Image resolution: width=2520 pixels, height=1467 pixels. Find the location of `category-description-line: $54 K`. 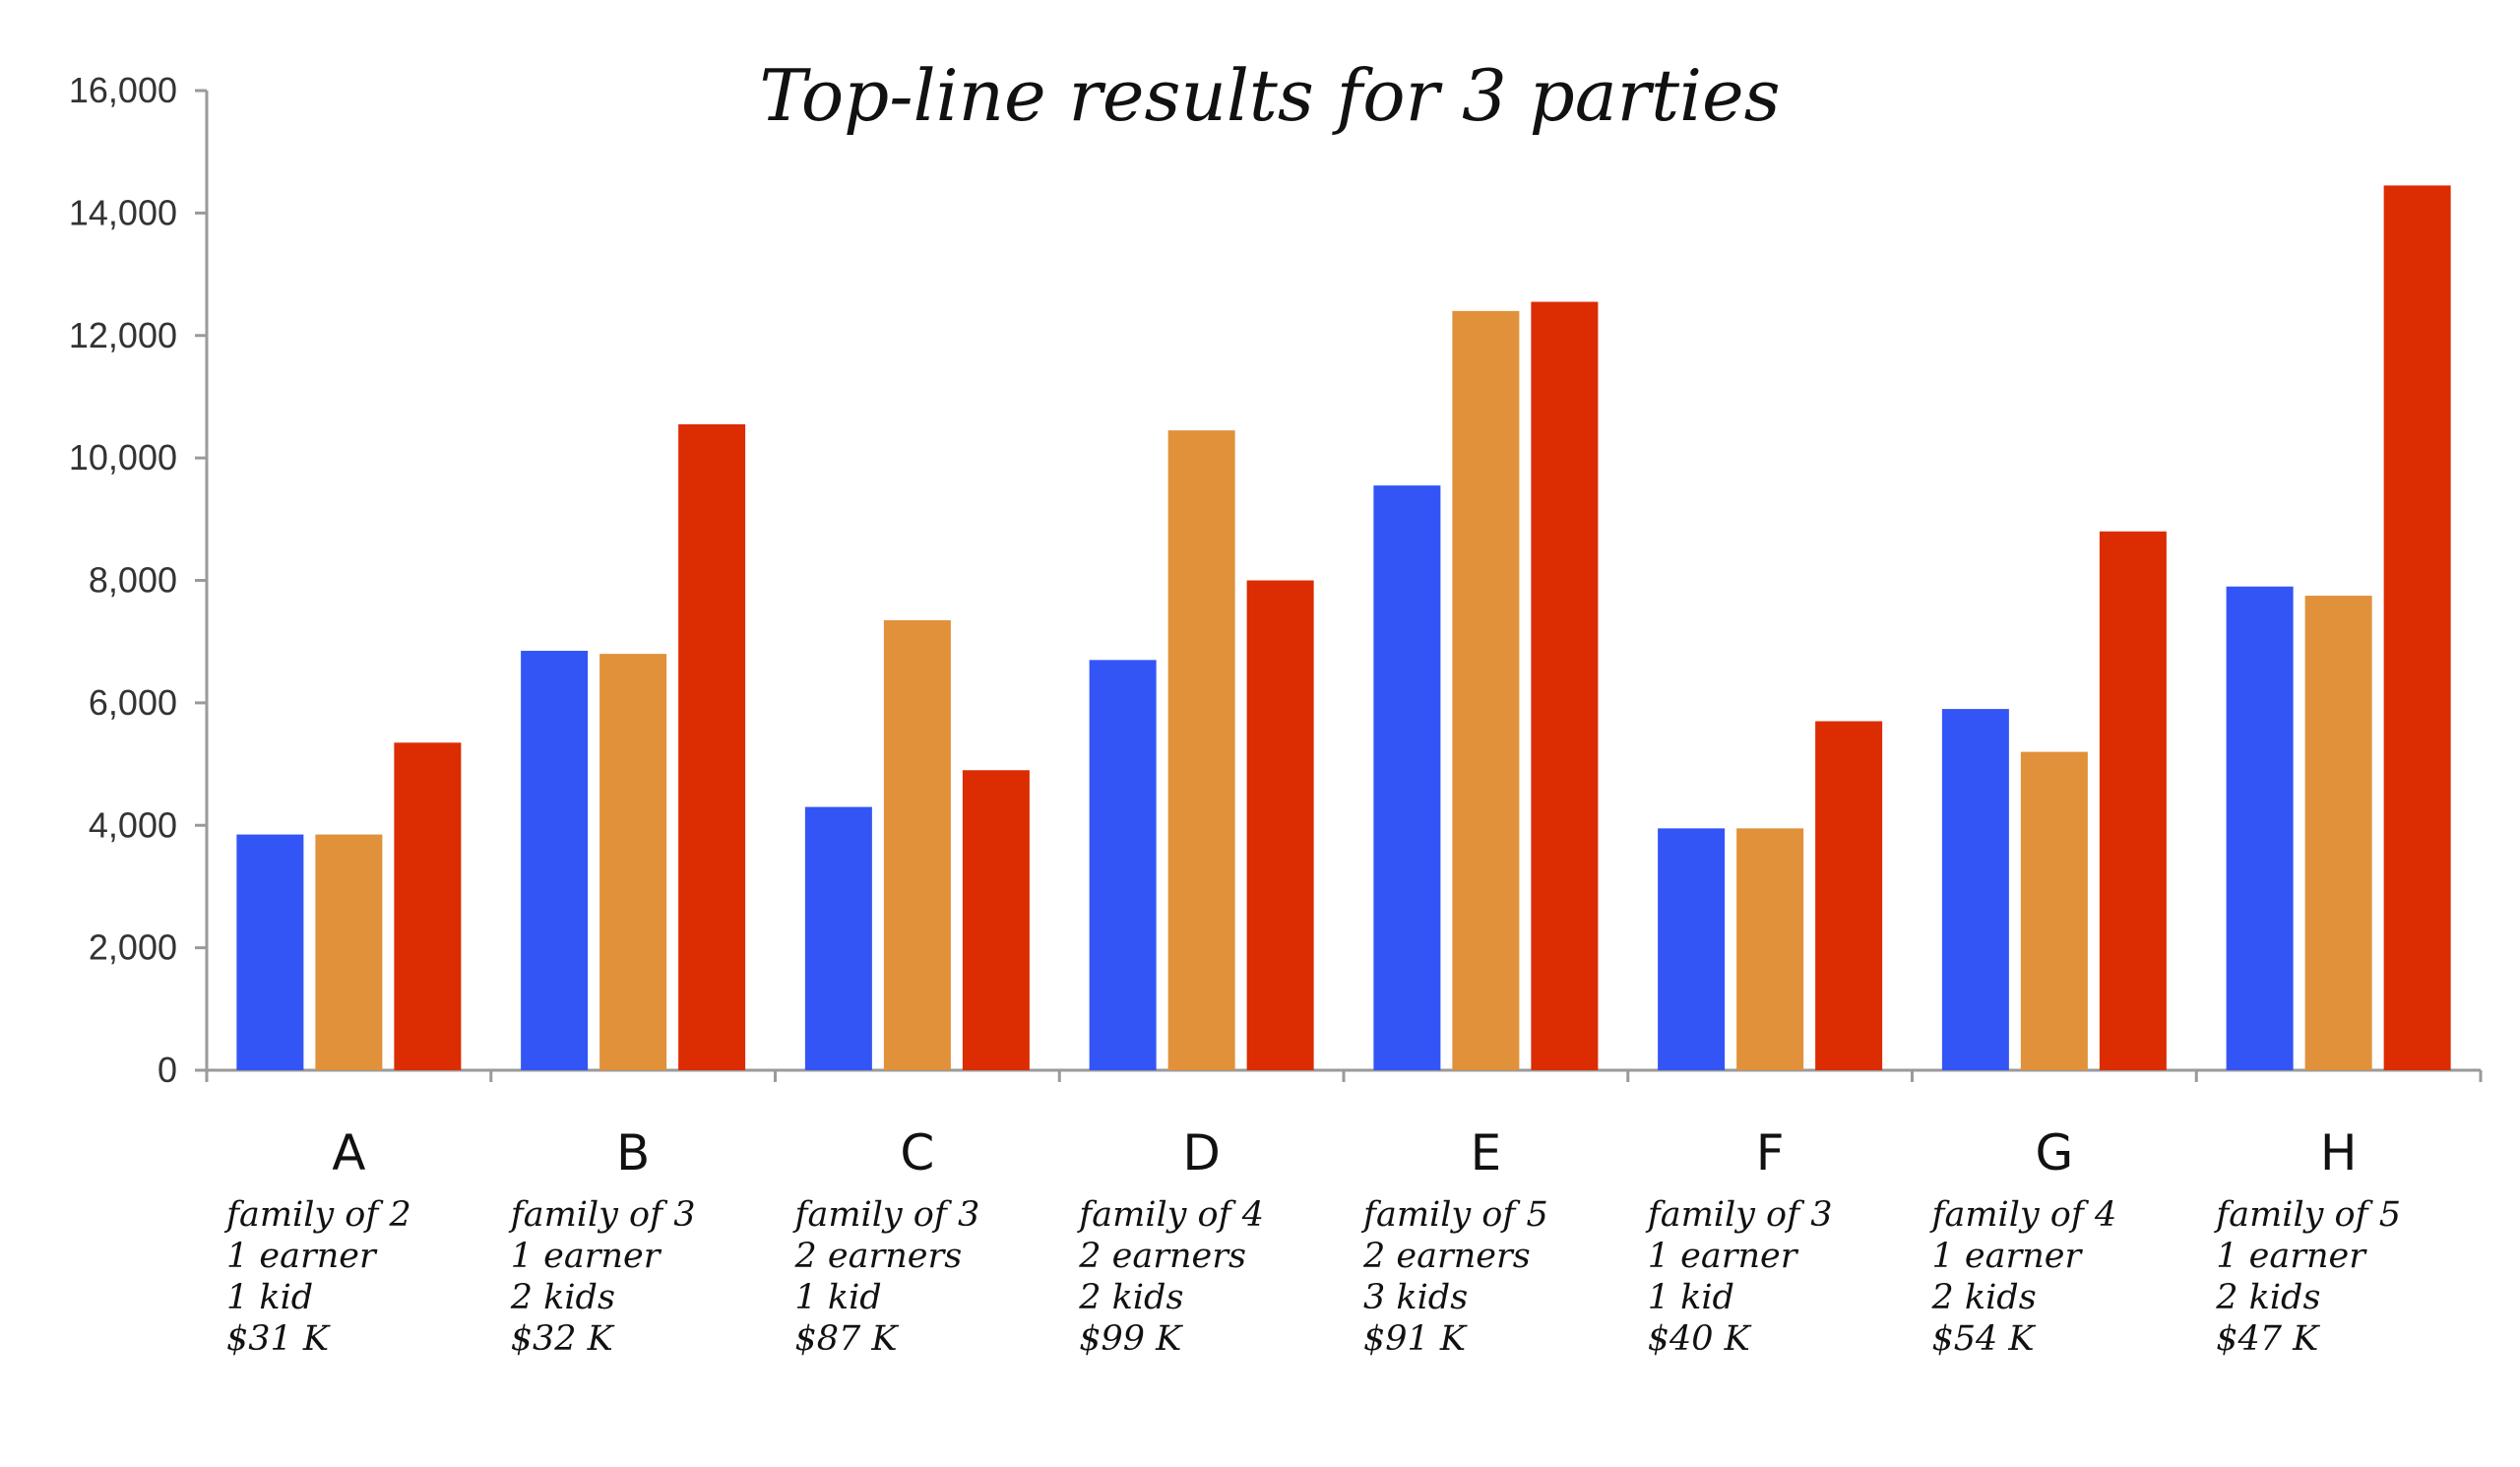

category-description-line: $54 K is located at coordinates (1984, 1339).